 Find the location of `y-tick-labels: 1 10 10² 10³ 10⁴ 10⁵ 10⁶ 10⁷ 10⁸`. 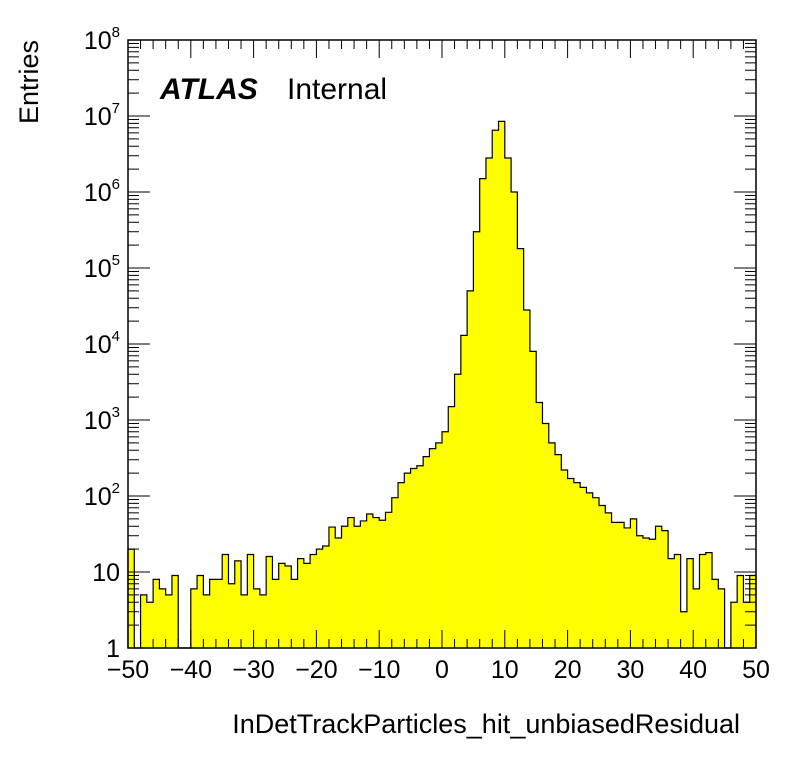

y-tick-labels: 1 10 10² 10³ 10⁴ 10⁵ 10⁶ 10⁷ 10⁸ is located at coordinates (102, 343).